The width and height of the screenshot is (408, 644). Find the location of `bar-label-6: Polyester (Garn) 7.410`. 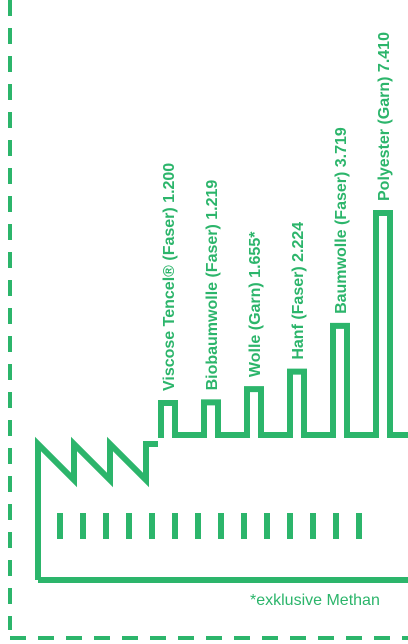

bar-label-6: Polyester (Garn) 7.410 is located at coordinates (384, 116).